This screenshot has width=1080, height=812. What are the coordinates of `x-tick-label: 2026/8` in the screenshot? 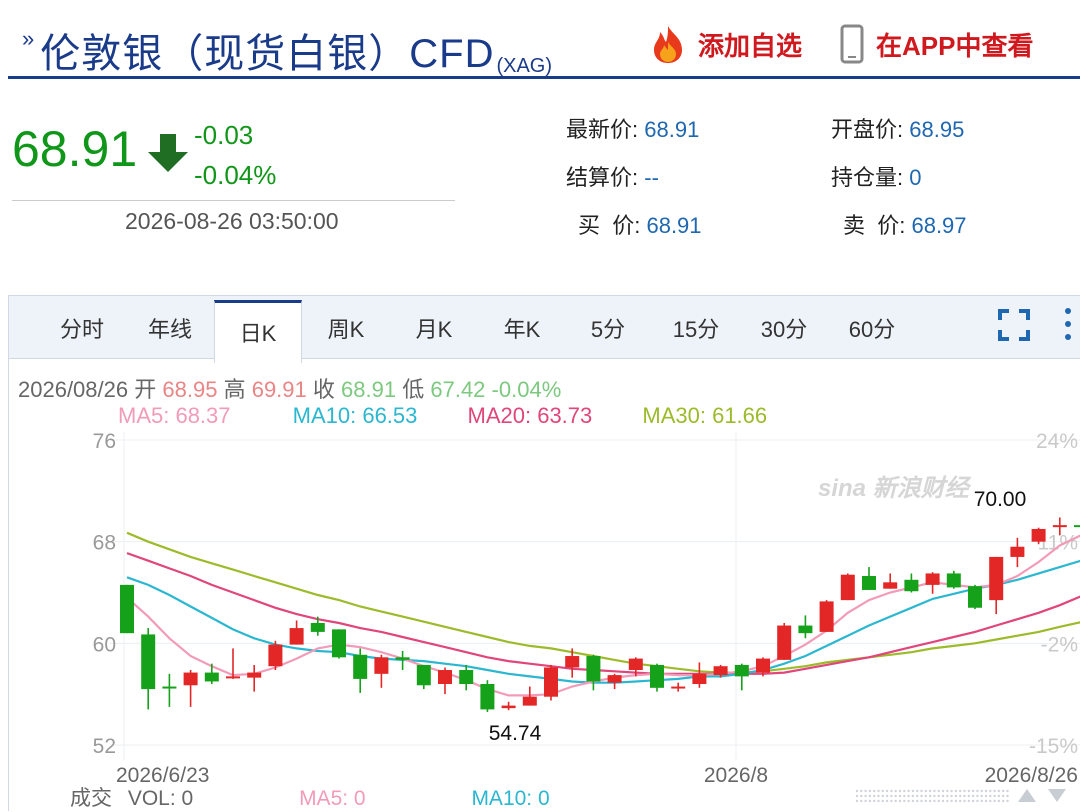 It's located at (736, 775).